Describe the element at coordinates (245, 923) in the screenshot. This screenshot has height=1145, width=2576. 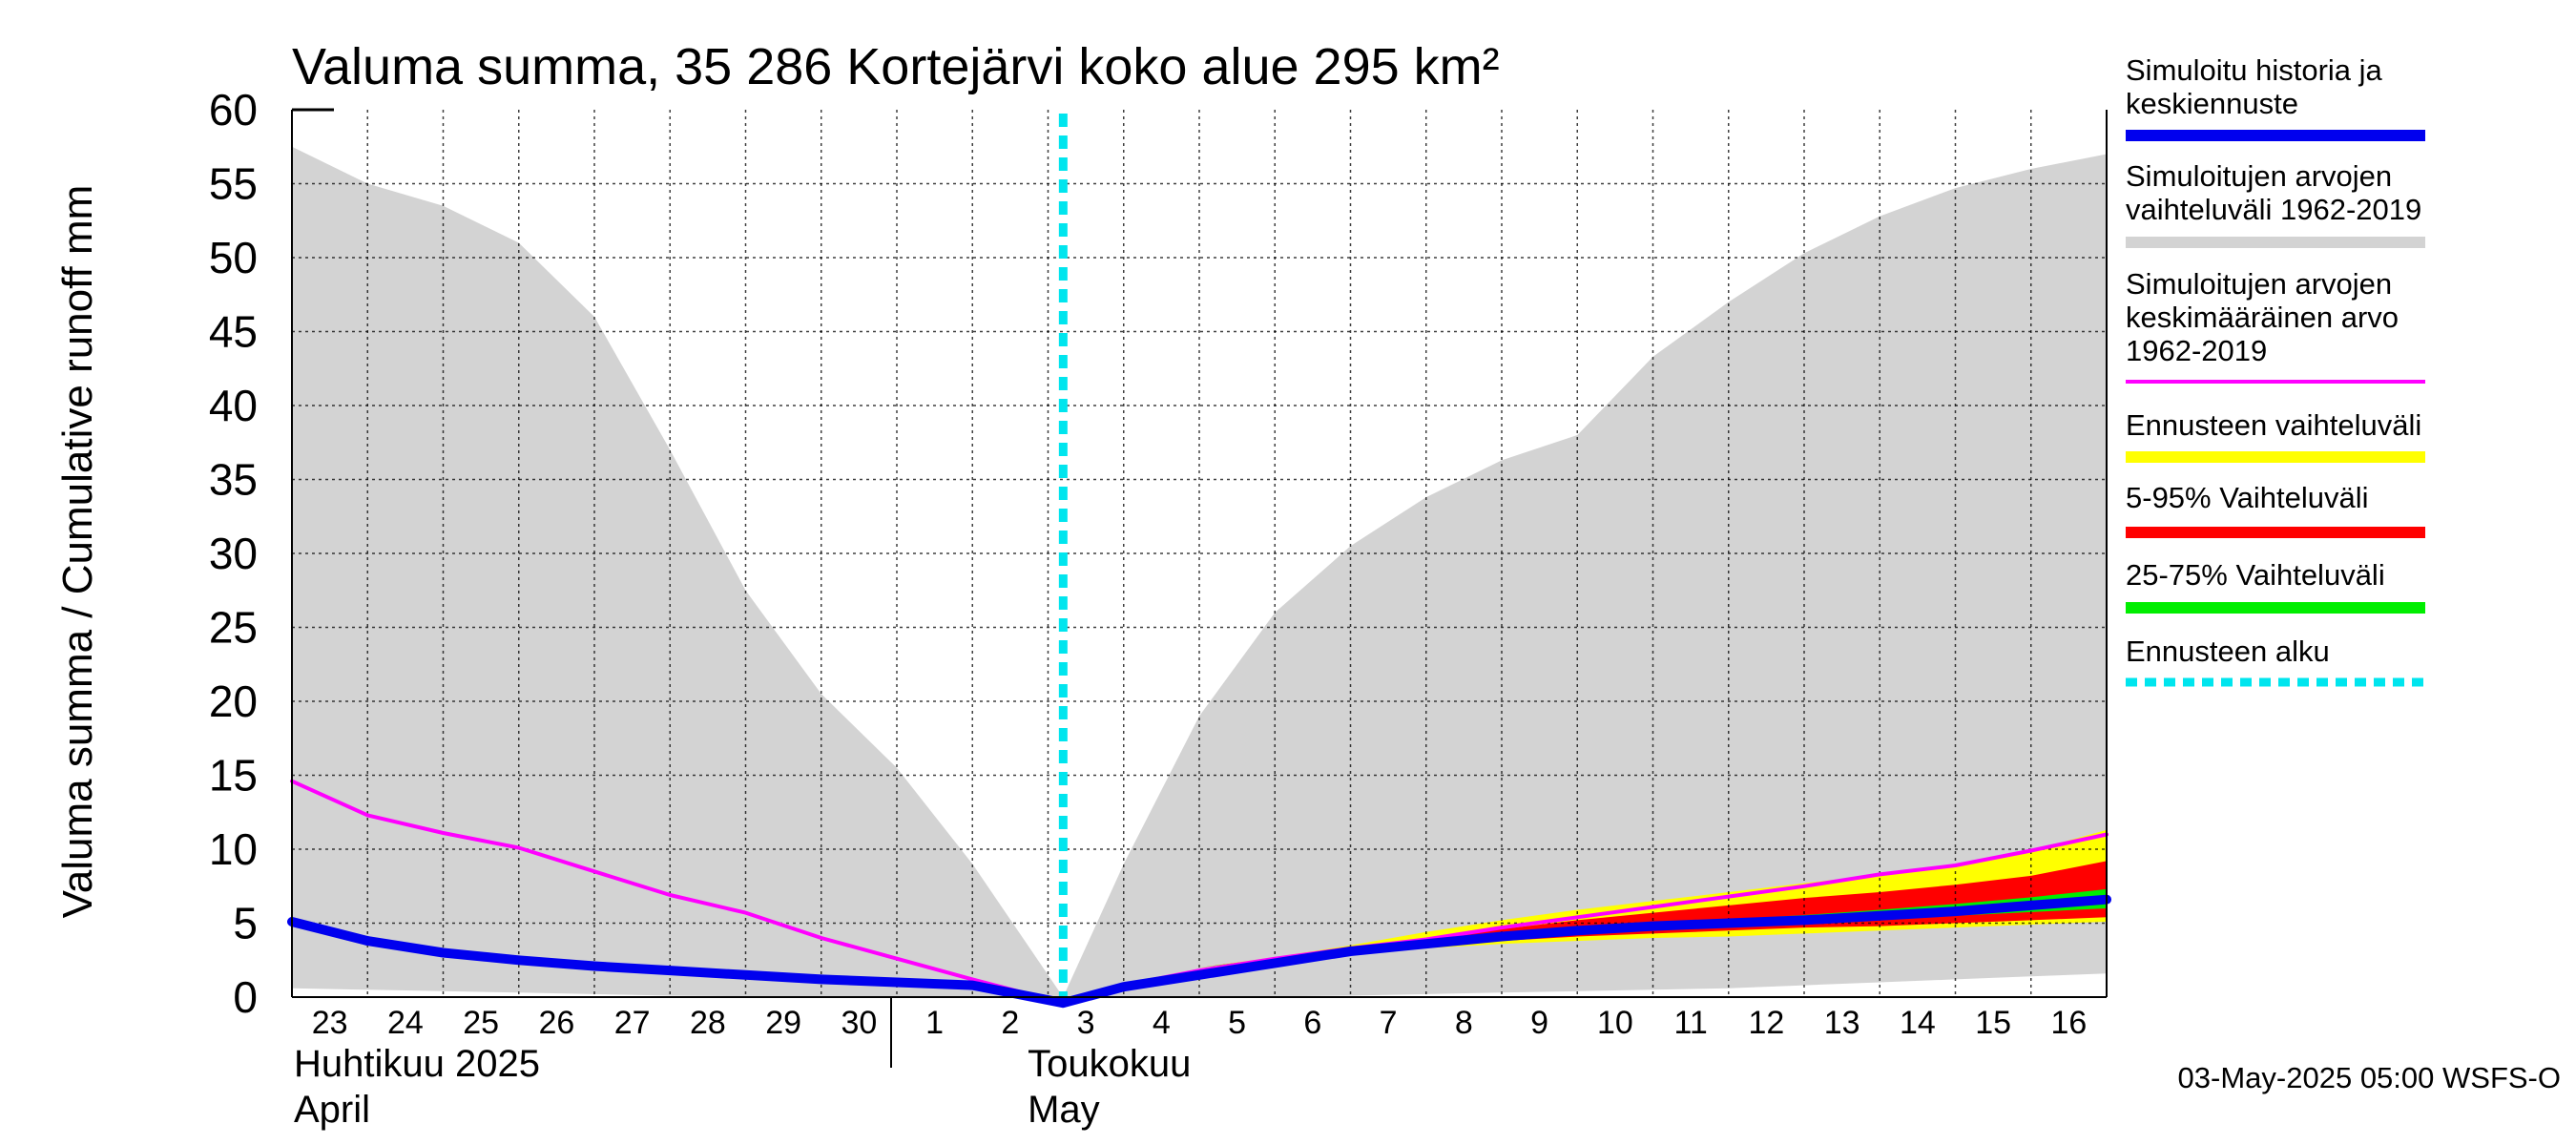
I see `y-tick-label: 5` at that location.